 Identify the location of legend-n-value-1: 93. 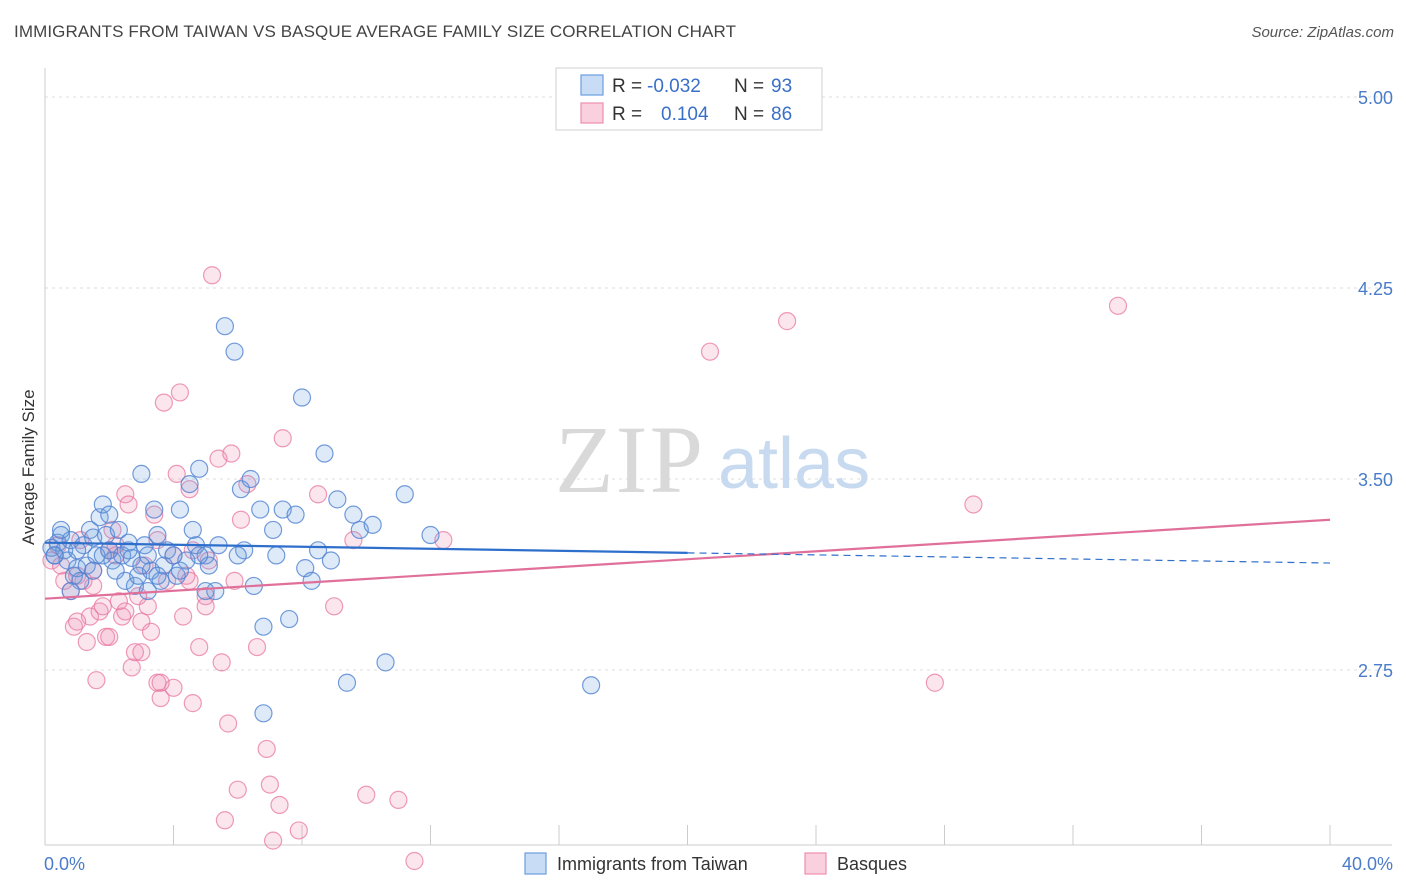
(781, 86).